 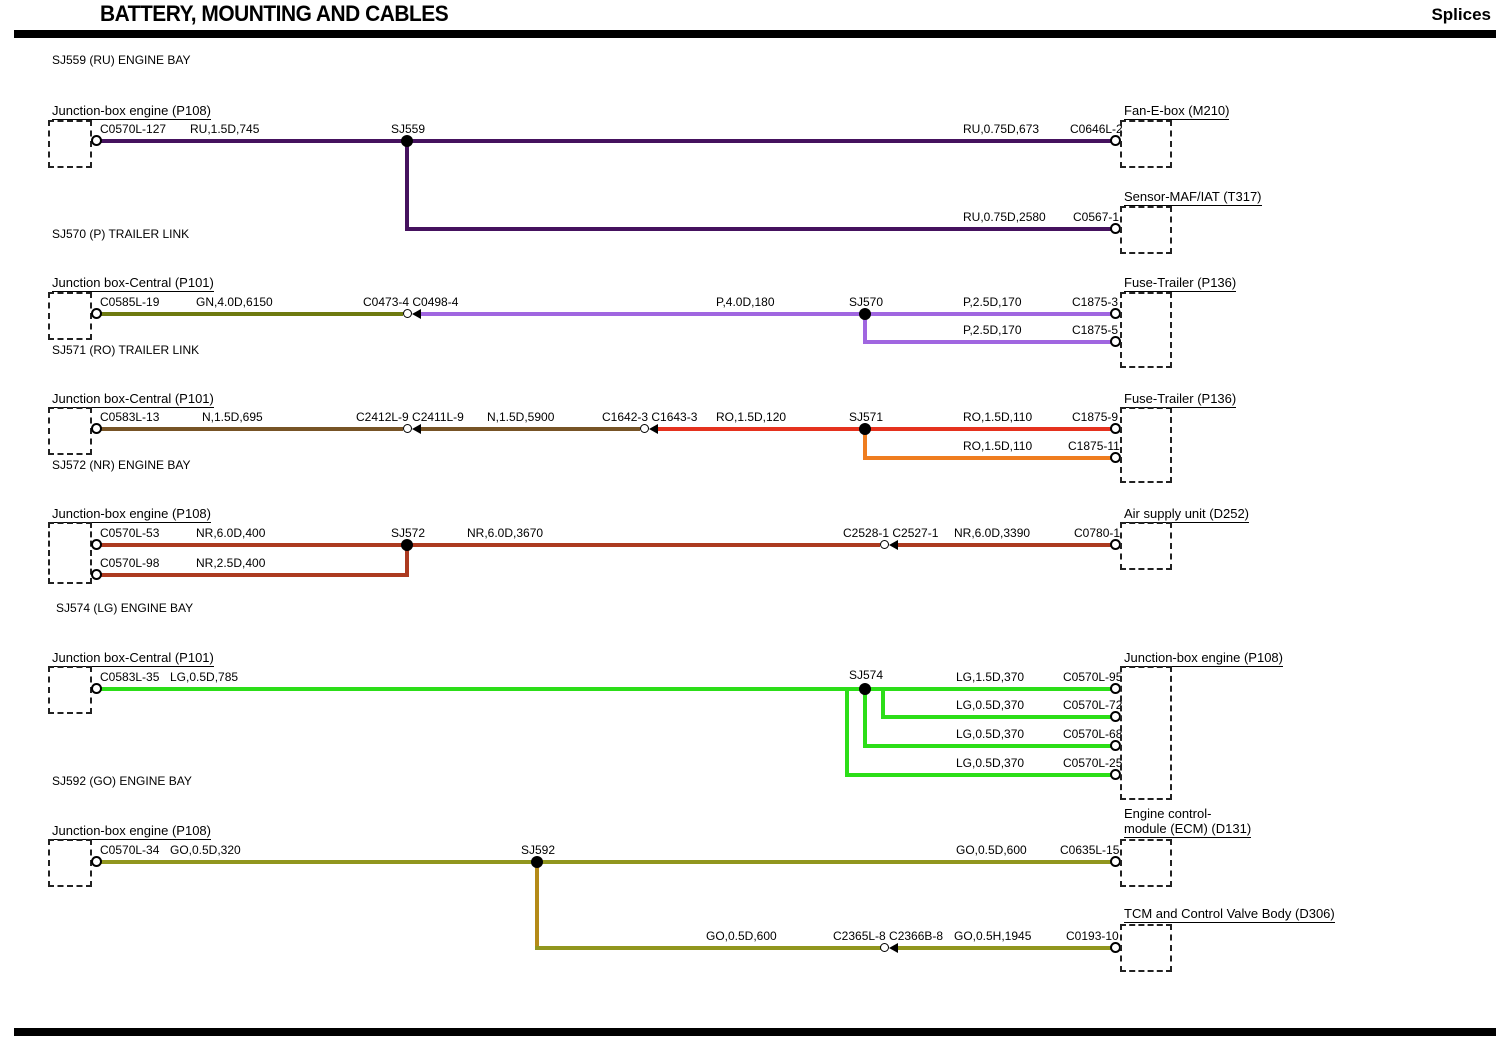 What do you see at coordinates (1095, 330) in the screenshot?
I see `pin-label: C1875-5` at bounding box center [1095, 330].